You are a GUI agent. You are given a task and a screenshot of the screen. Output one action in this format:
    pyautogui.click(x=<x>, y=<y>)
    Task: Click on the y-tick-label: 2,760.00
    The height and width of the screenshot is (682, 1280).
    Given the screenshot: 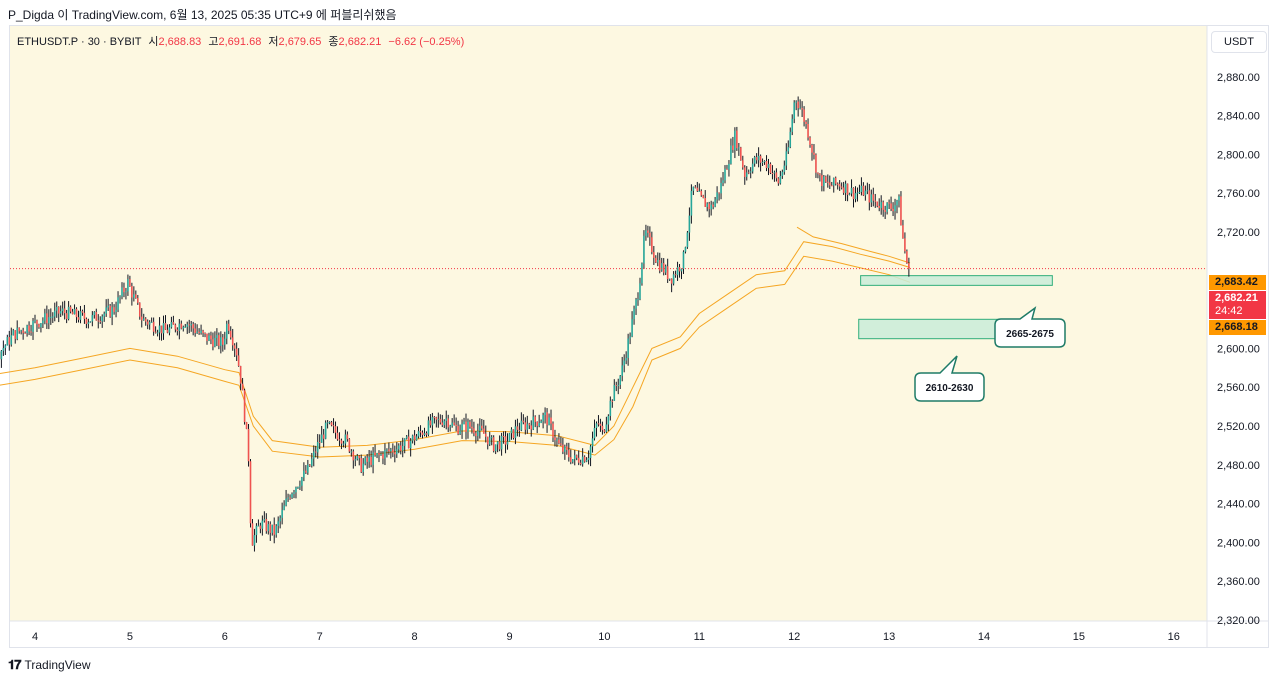 What is the action you would take?
    pyautogui.click(x=1238, y=194)
    